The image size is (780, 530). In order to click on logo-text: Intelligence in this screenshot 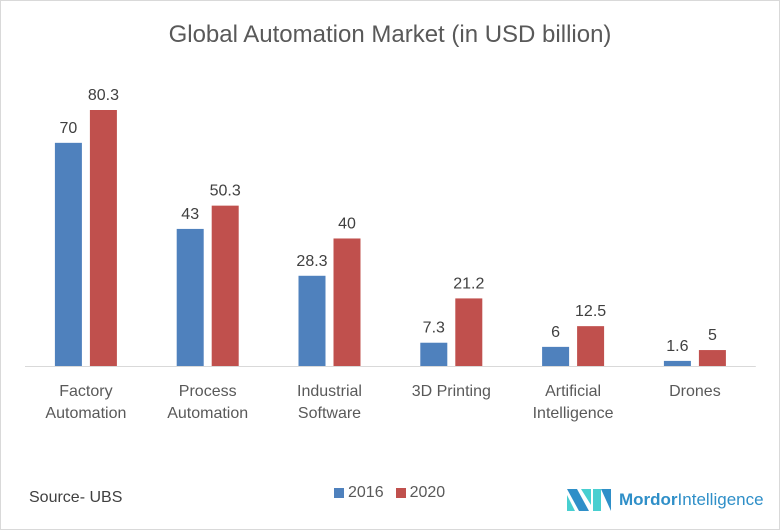, I will do `click(720, 499)`.